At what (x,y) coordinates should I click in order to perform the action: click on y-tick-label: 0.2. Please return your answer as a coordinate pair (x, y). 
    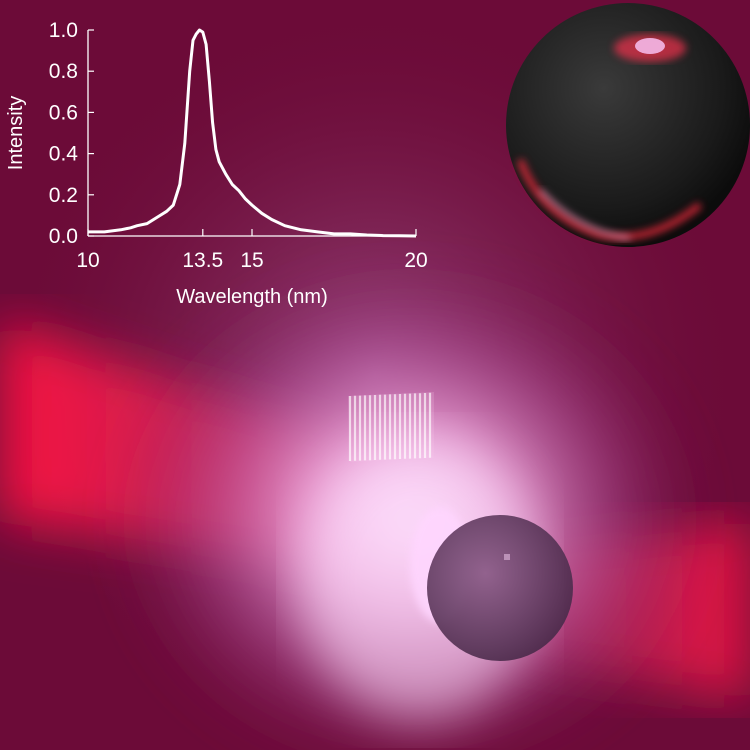
    Looking at the image, I should click on (63, 195).